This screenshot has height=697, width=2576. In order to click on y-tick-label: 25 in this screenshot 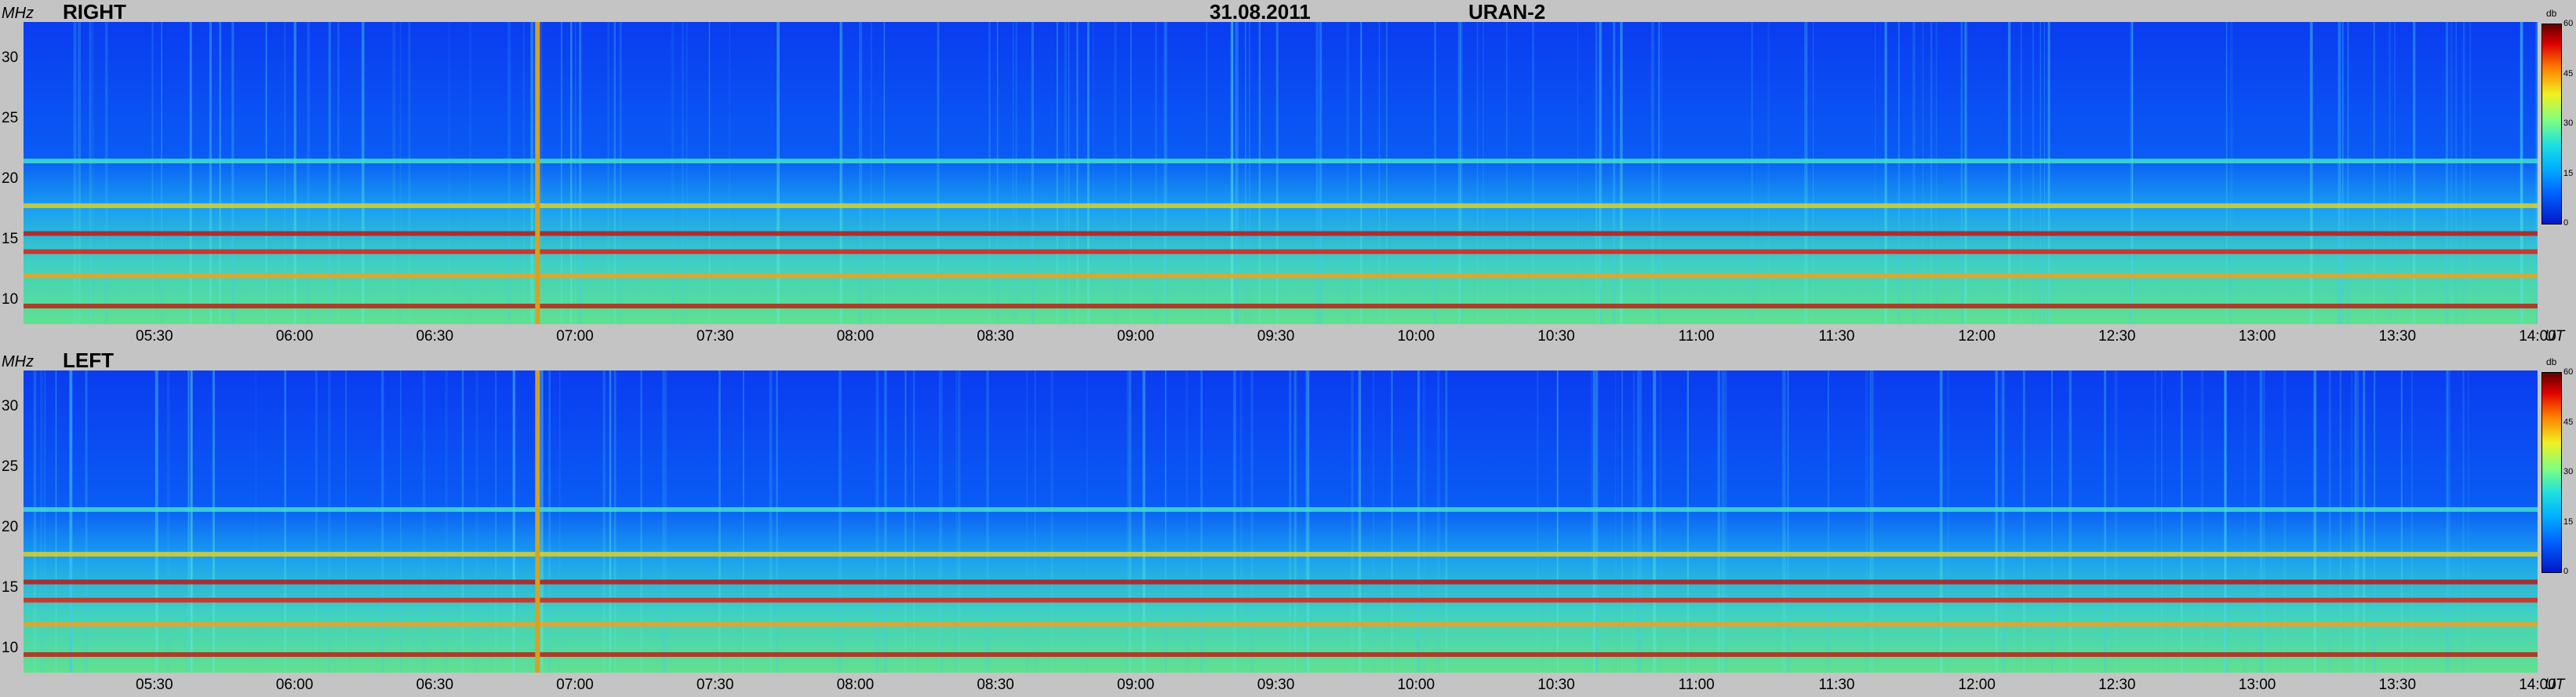, I will do `click(10, 467)`.